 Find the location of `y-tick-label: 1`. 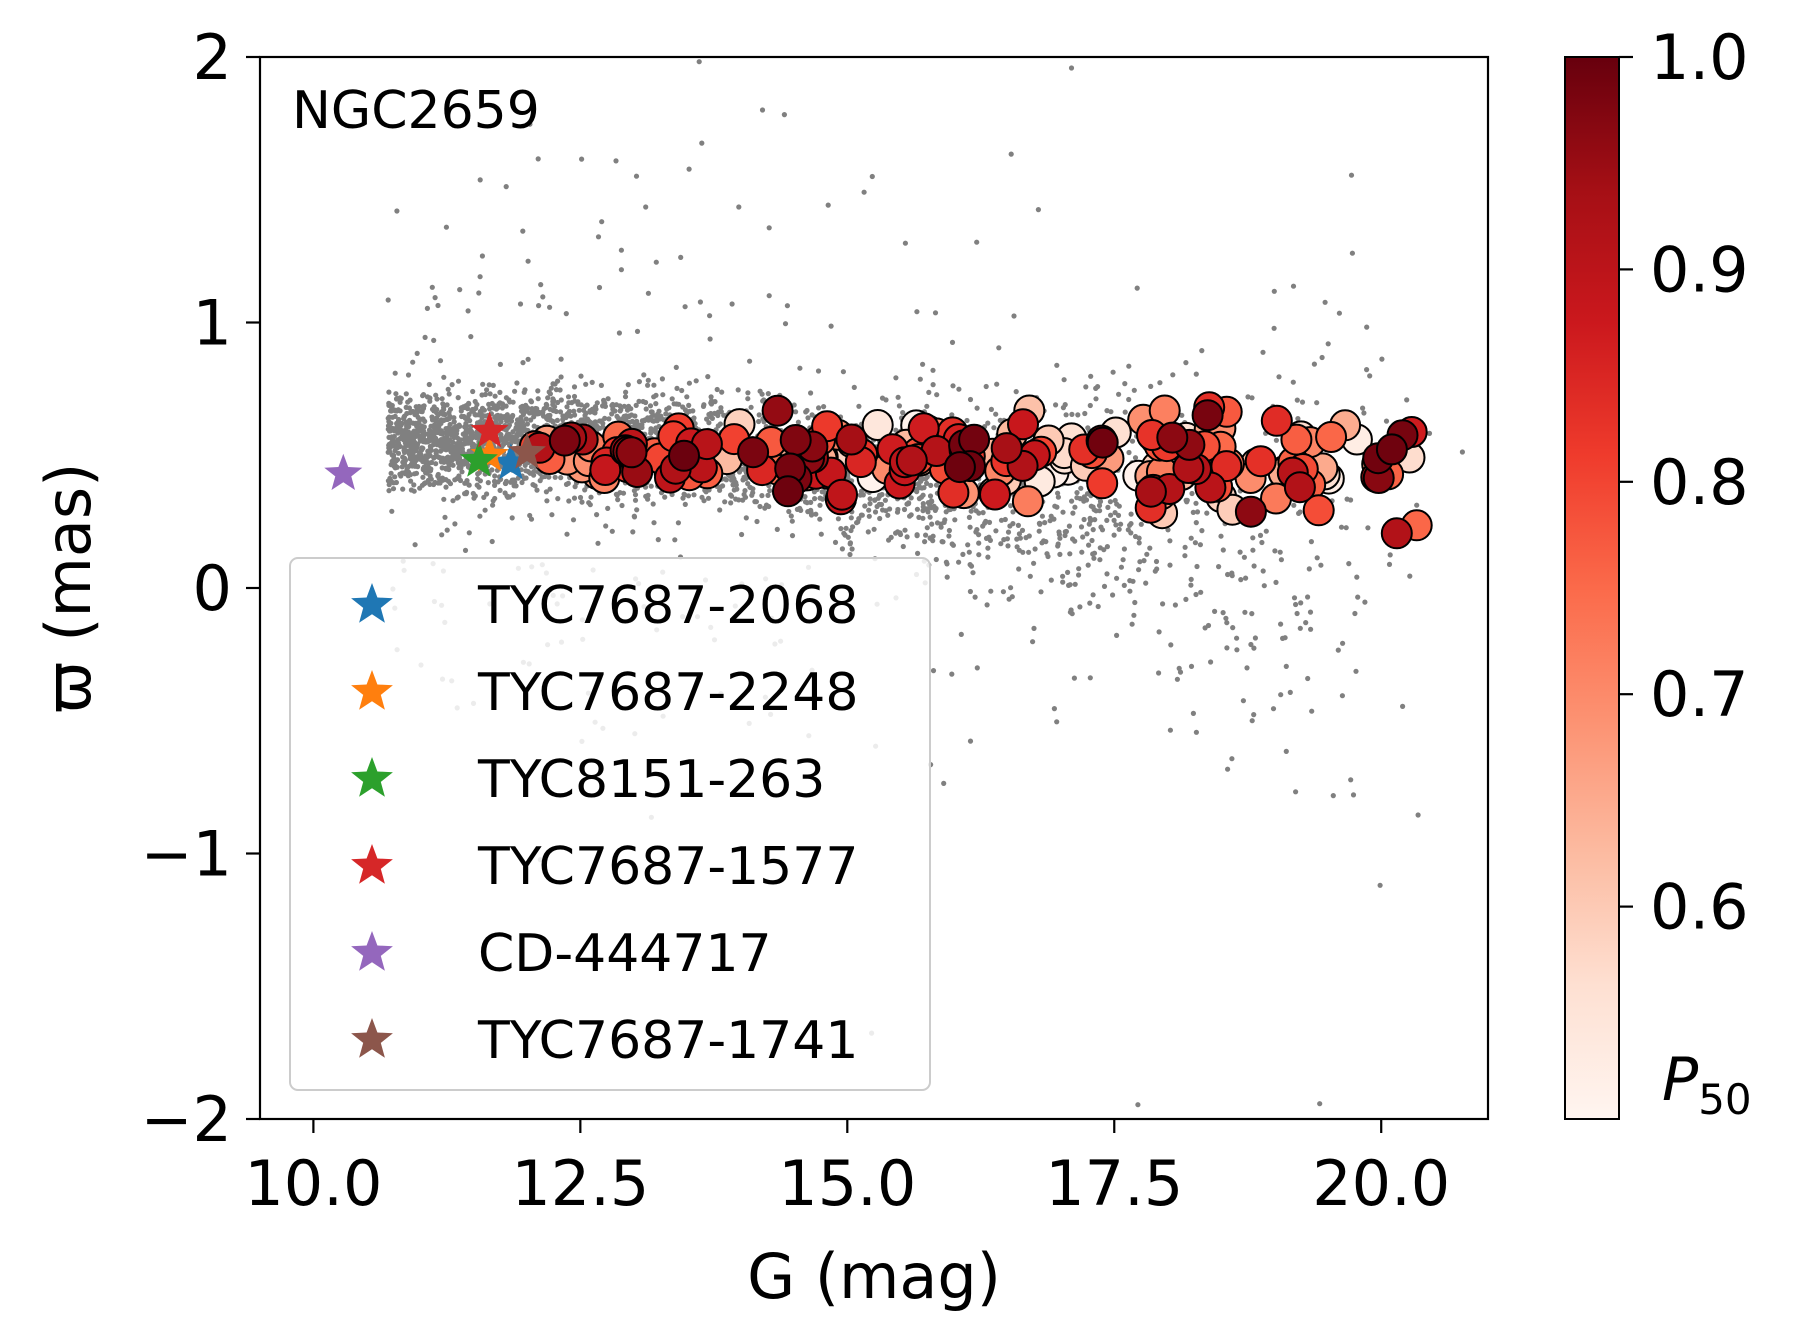

y-tick-label: 1 is located at coordinates (212, 323).